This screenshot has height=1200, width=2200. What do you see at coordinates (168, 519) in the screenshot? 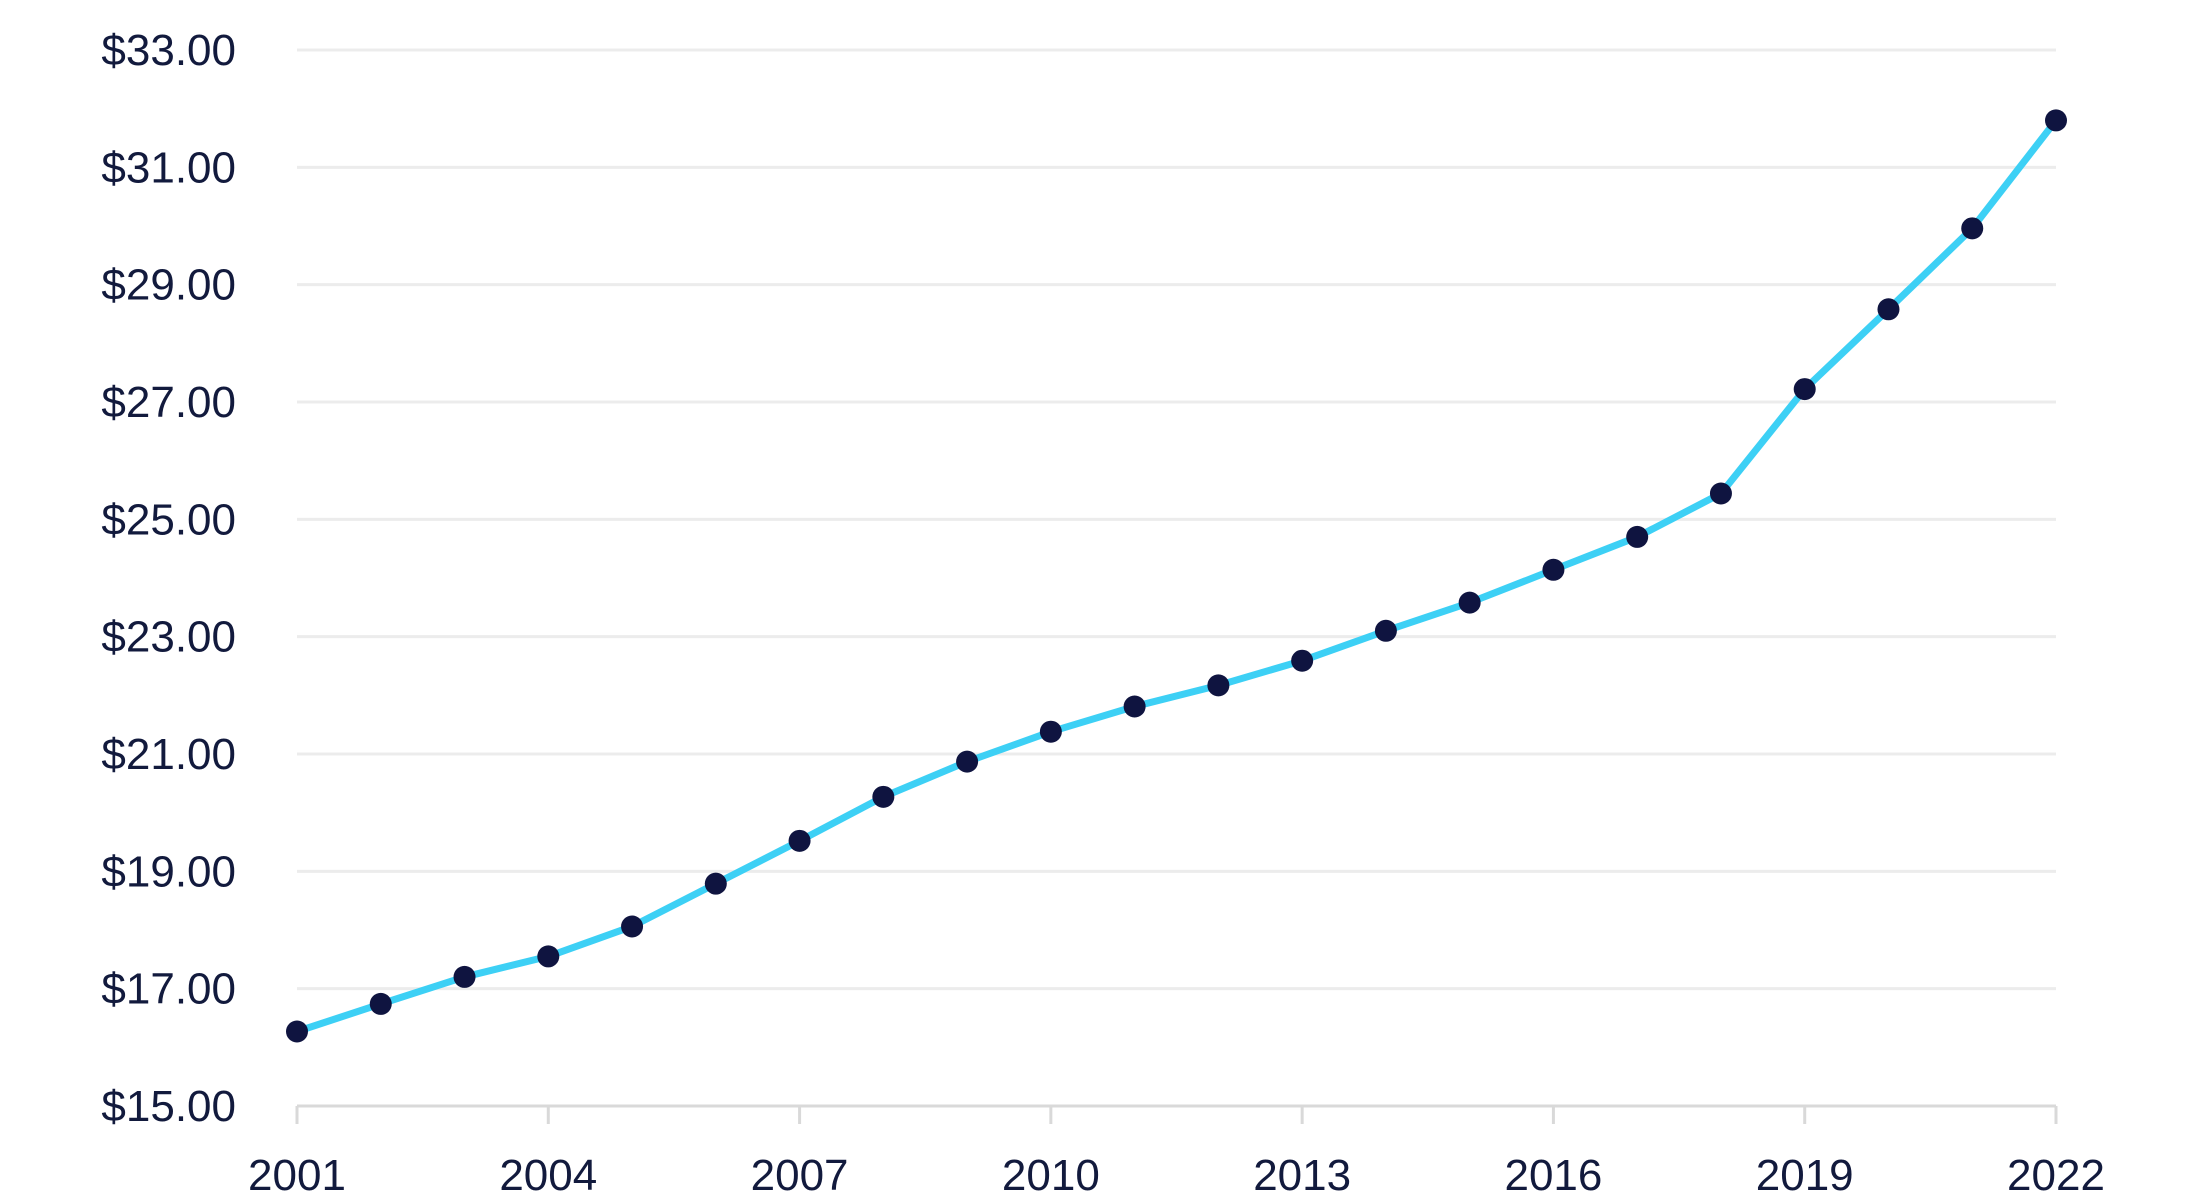
I see `y-tick-label: $25.00` at bounding box center [168, 519].